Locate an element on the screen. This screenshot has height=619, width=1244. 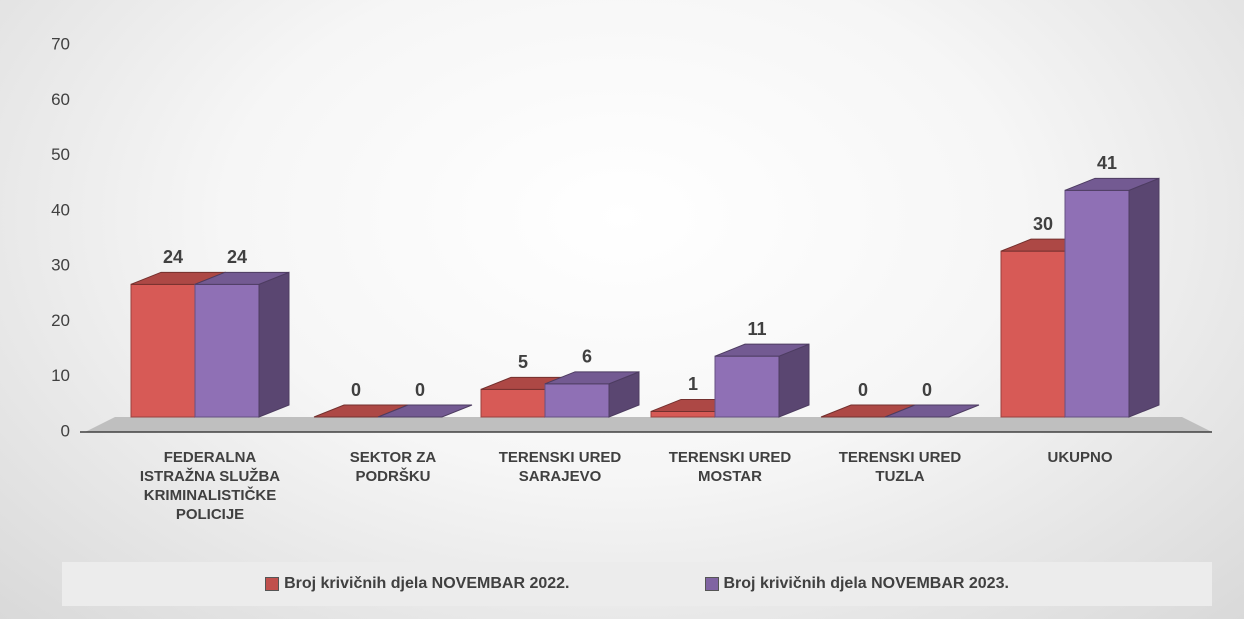
value-label: 5 is located at coordinates (523, 362).